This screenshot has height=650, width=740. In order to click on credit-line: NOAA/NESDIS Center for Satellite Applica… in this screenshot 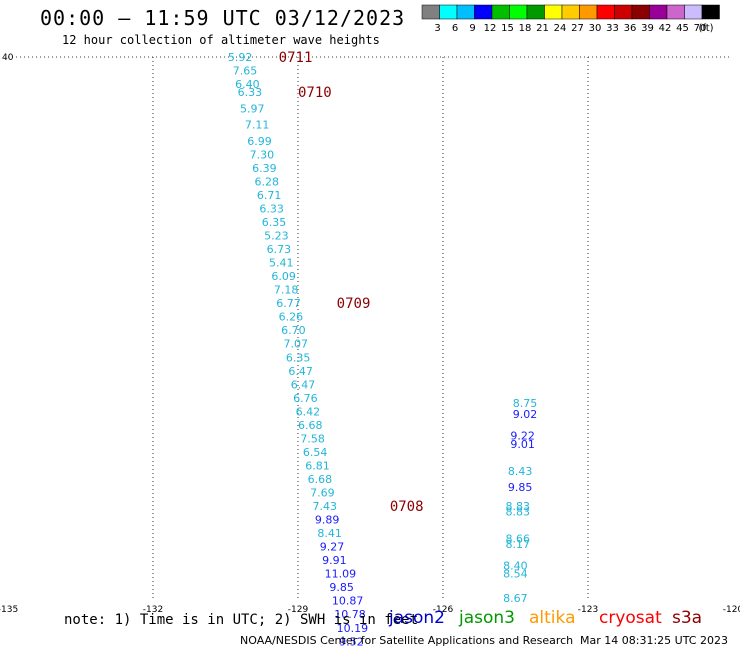, I will do `click(407, 640)`.